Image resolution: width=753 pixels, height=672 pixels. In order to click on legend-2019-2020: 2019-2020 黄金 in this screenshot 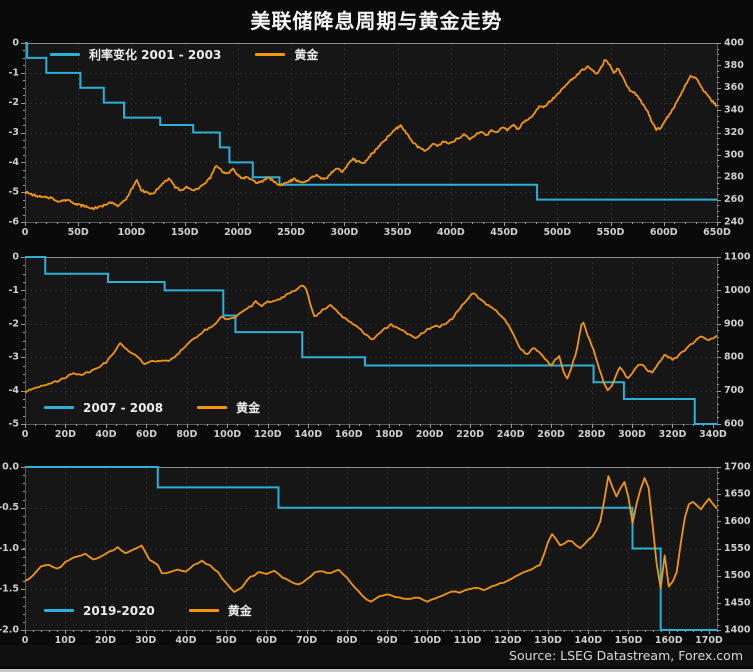, I will do `click(148, 610)`.